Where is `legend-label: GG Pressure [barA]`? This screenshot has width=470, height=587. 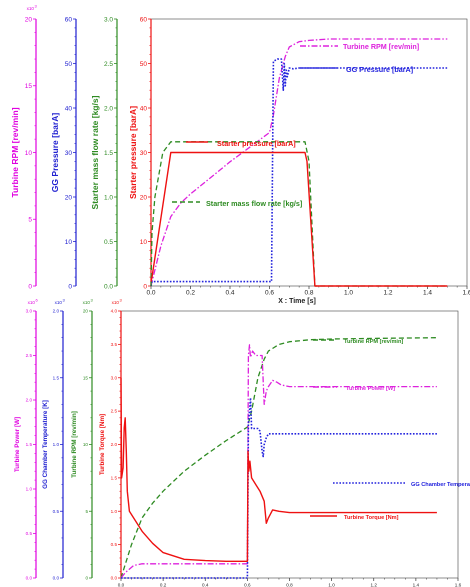
legend-label: GG Pressure [barA] is located at coordinates (379, 69).